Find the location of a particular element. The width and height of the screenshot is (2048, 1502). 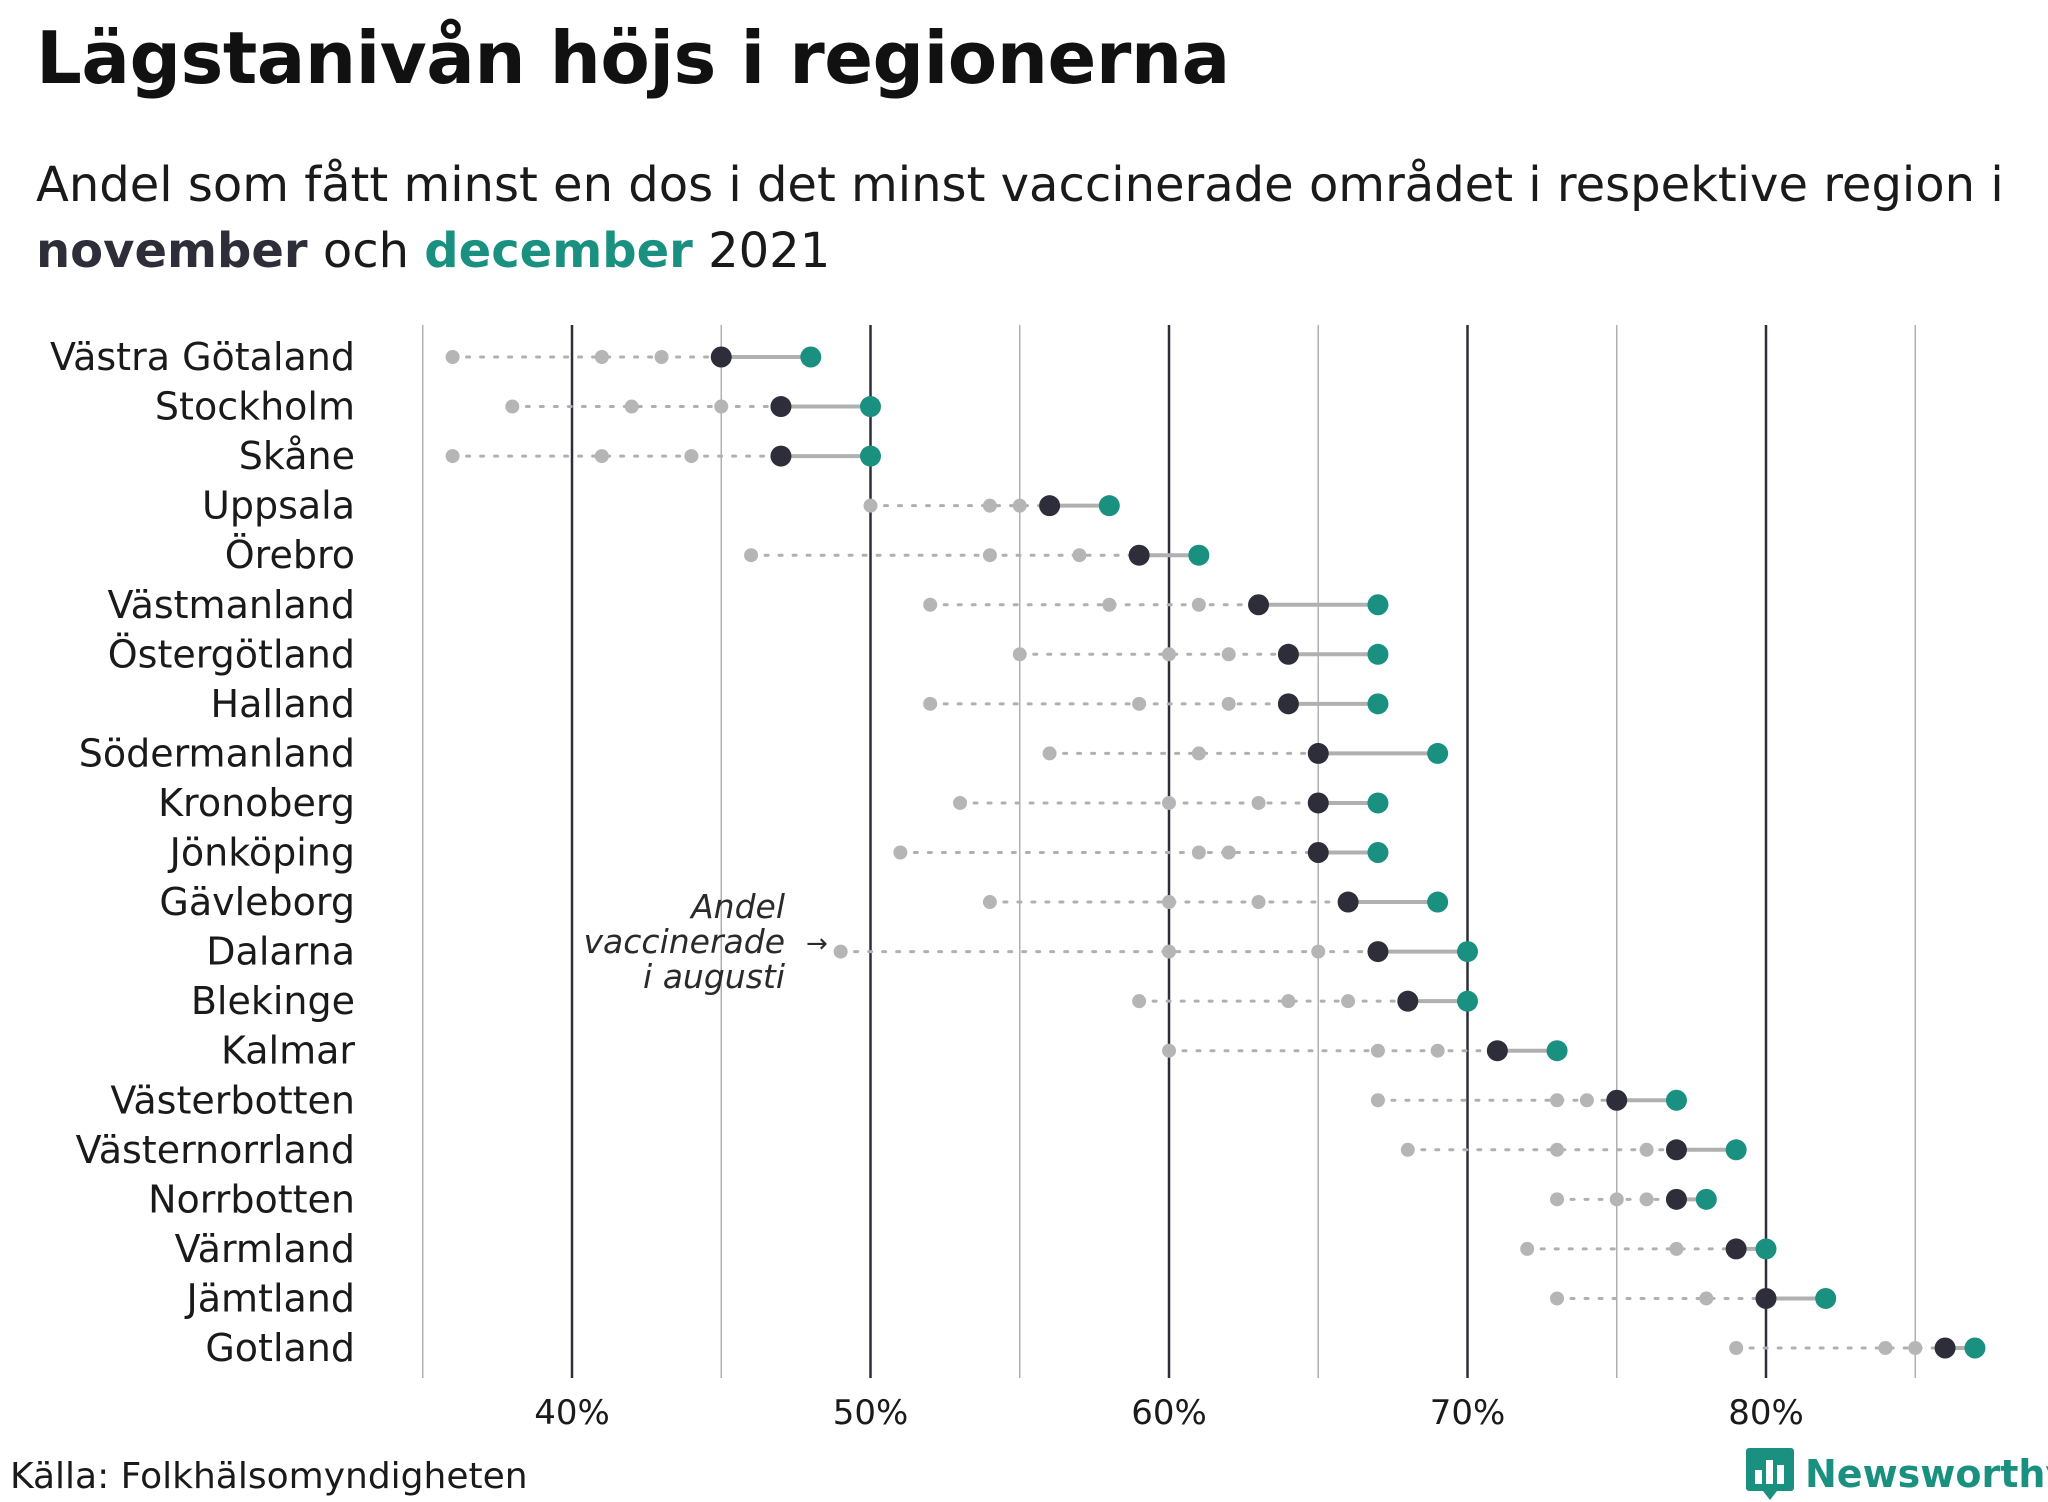

region-row: Jämtland is located at coordinates (1011, 1298).